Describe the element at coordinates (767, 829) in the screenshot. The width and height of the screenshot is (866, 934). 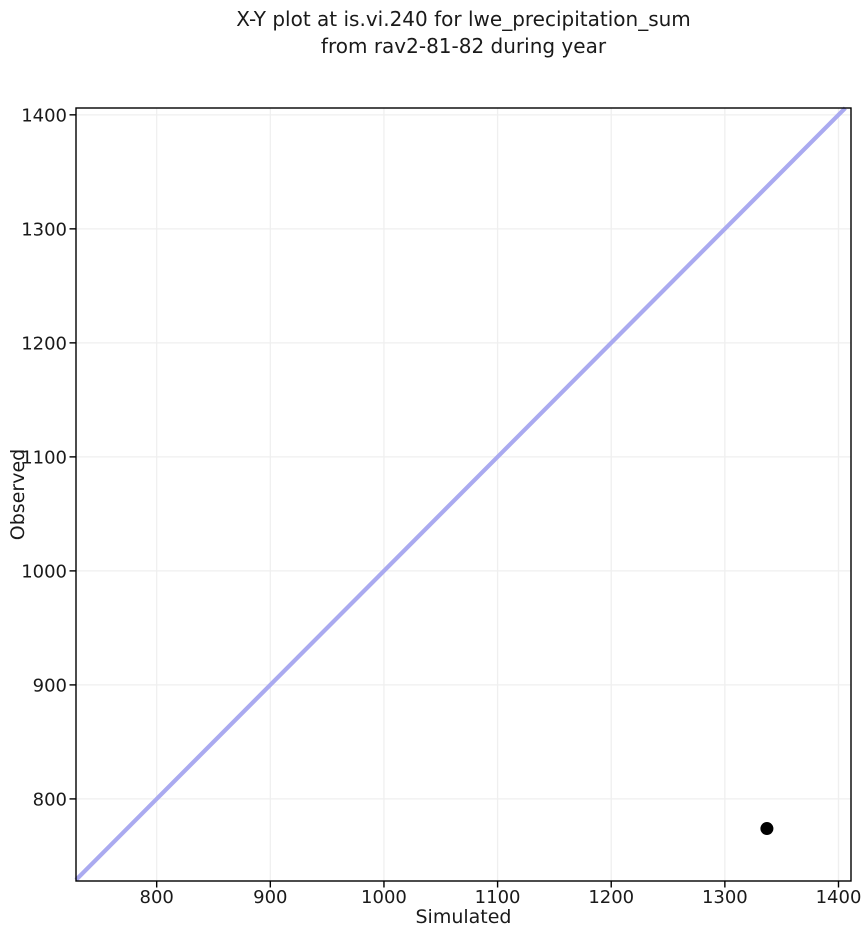
I see `data-point` at that location.